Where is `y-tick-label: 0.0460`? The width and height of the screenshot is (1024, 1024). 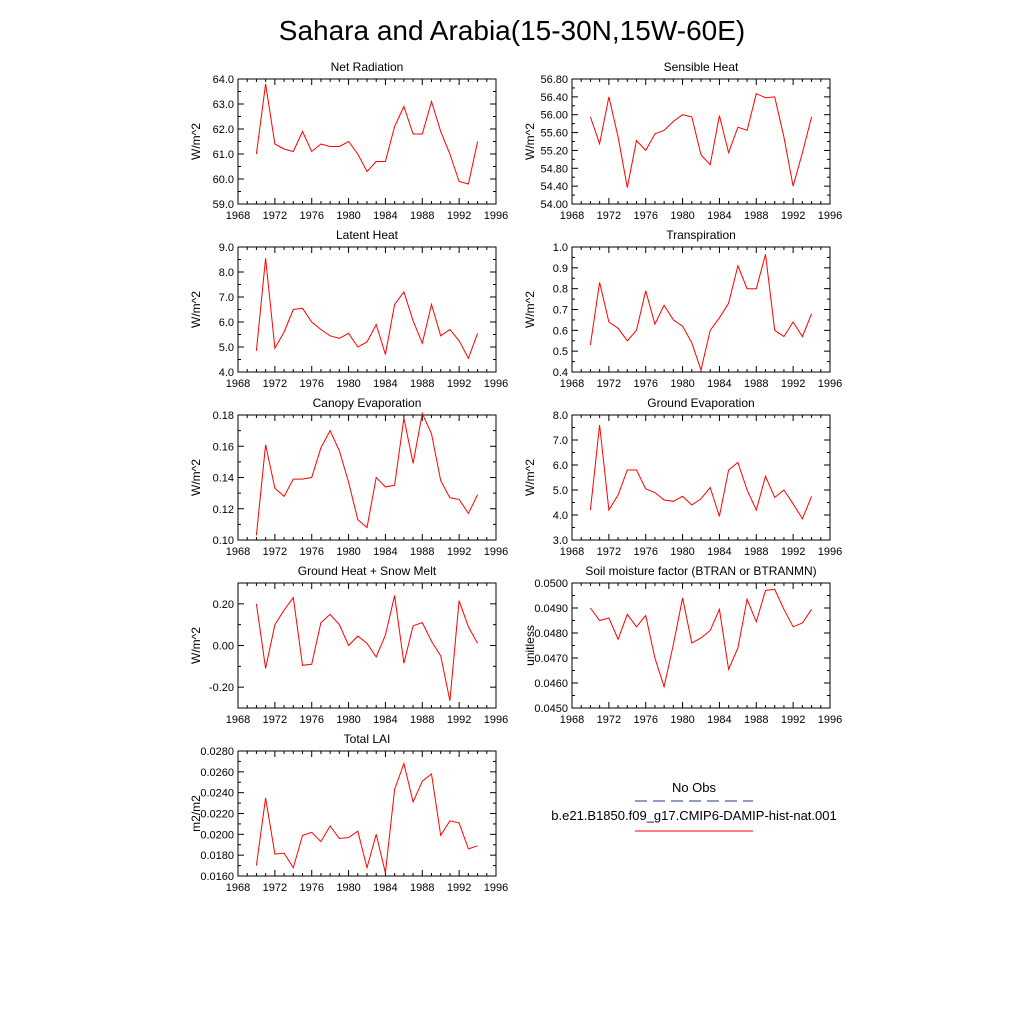
y-tick-label: 0.0460 is located at coordinates (551, 684).